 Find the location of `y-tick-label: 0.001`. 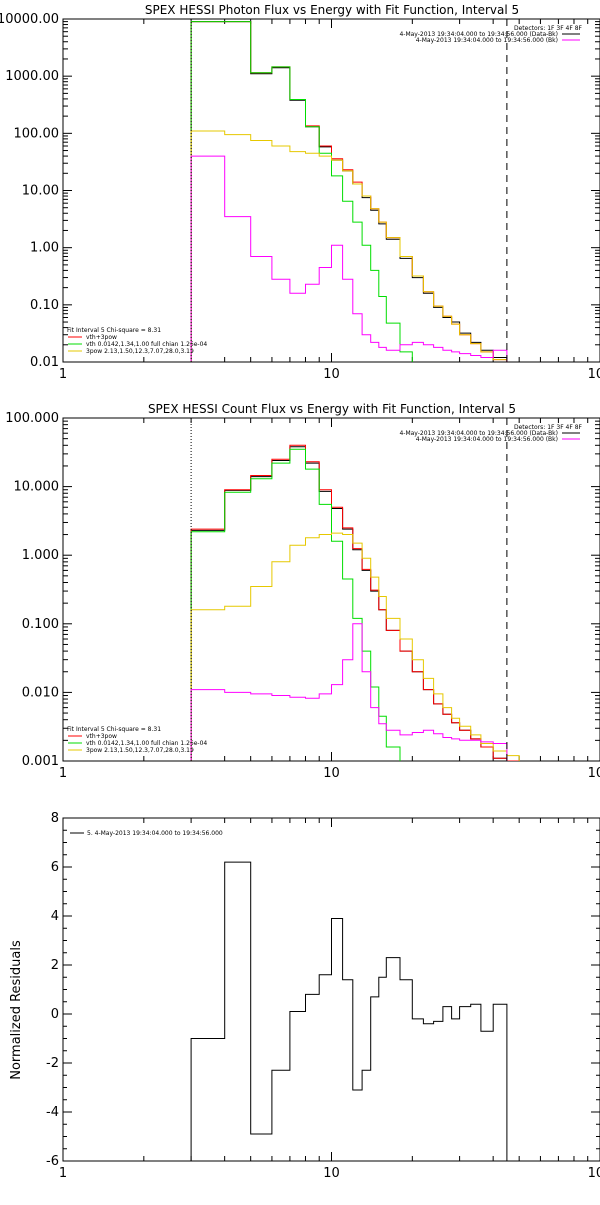

y-tick-label: 0.001 is located at coordinates (40, 761).